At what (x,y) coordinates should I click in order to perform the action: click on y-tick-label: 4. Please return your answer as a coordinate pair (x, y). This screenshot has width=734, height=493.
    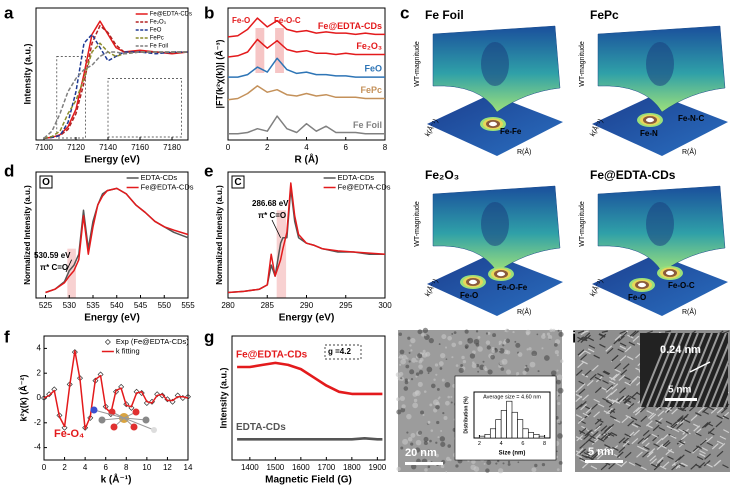
    Looking at the image, I should click on (39, 348).